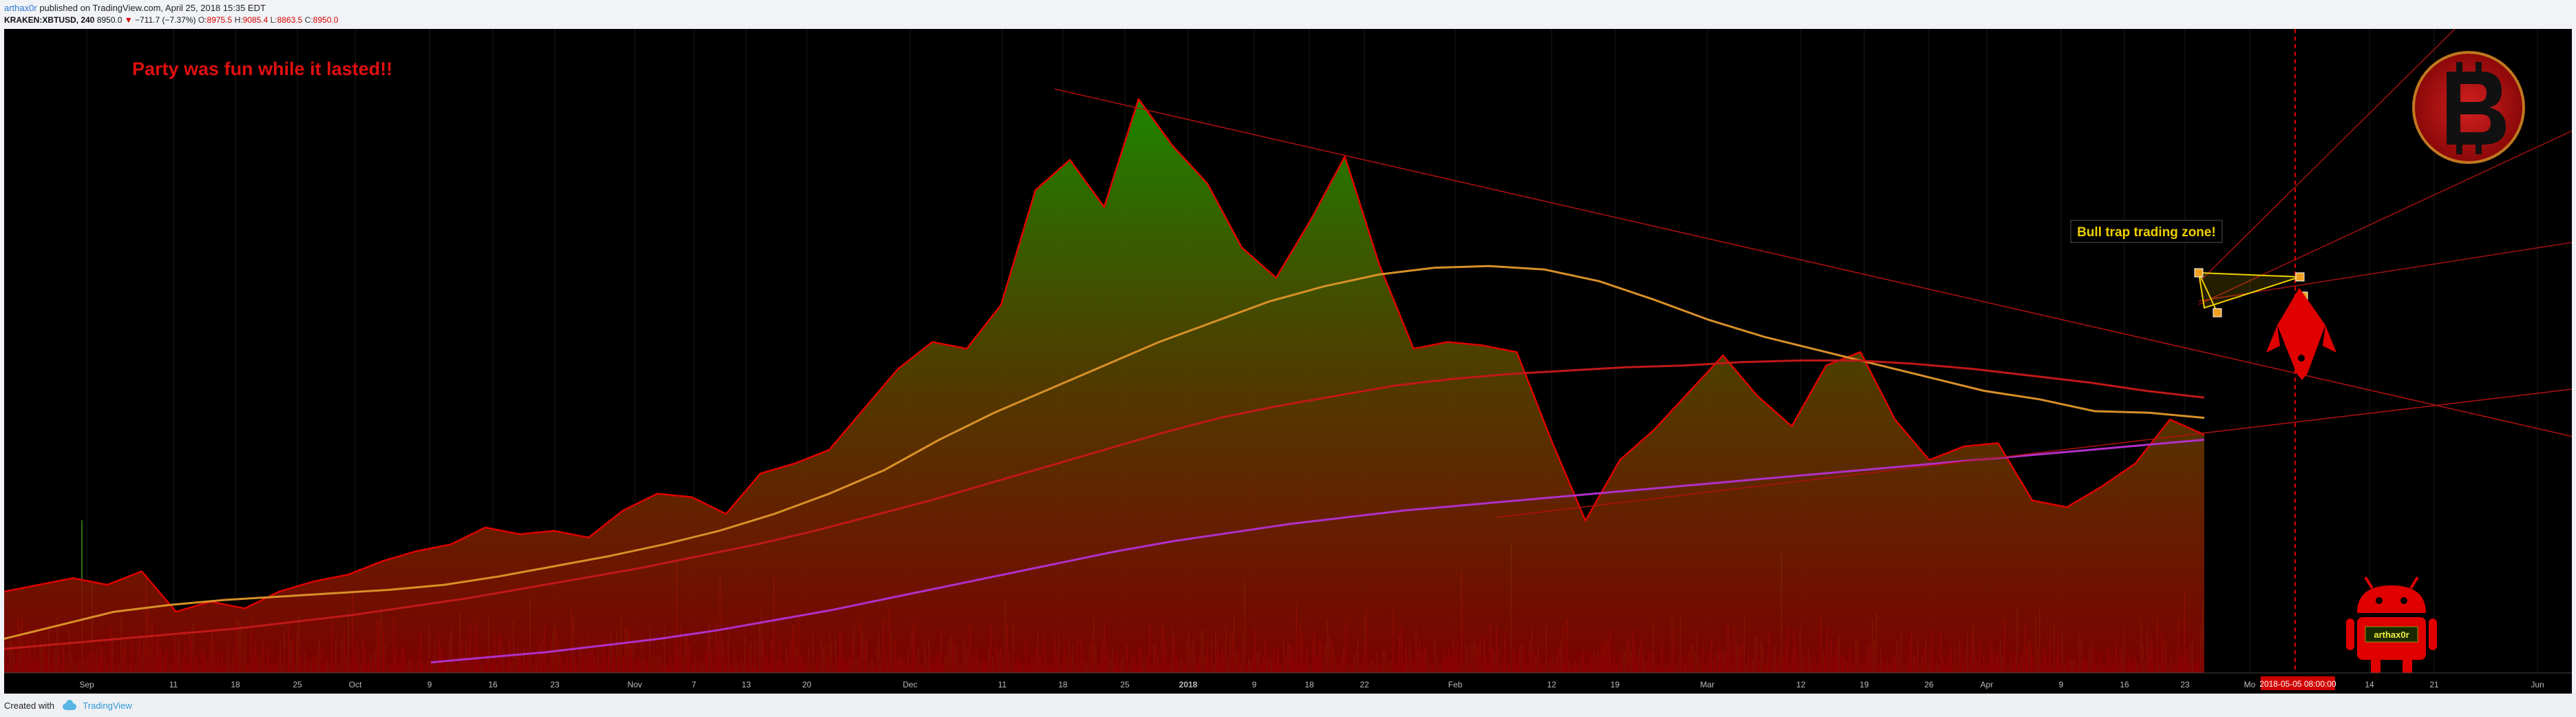  I want to click on bitcoin-symbol-icon, so click(2477, 108).